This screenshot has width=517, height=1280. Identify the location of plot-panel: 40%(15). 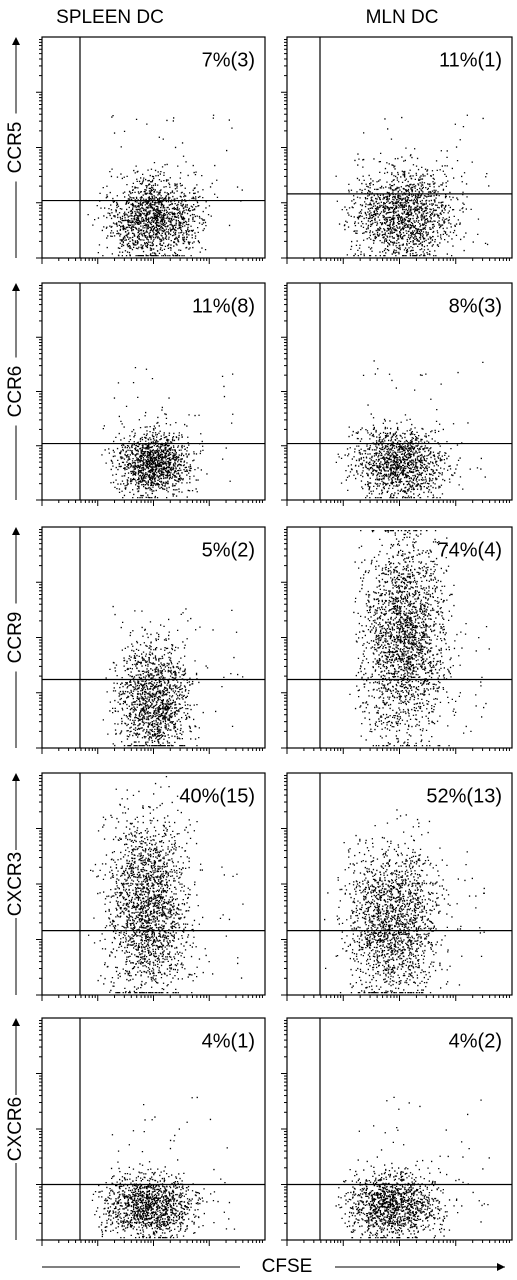
(151, 886).